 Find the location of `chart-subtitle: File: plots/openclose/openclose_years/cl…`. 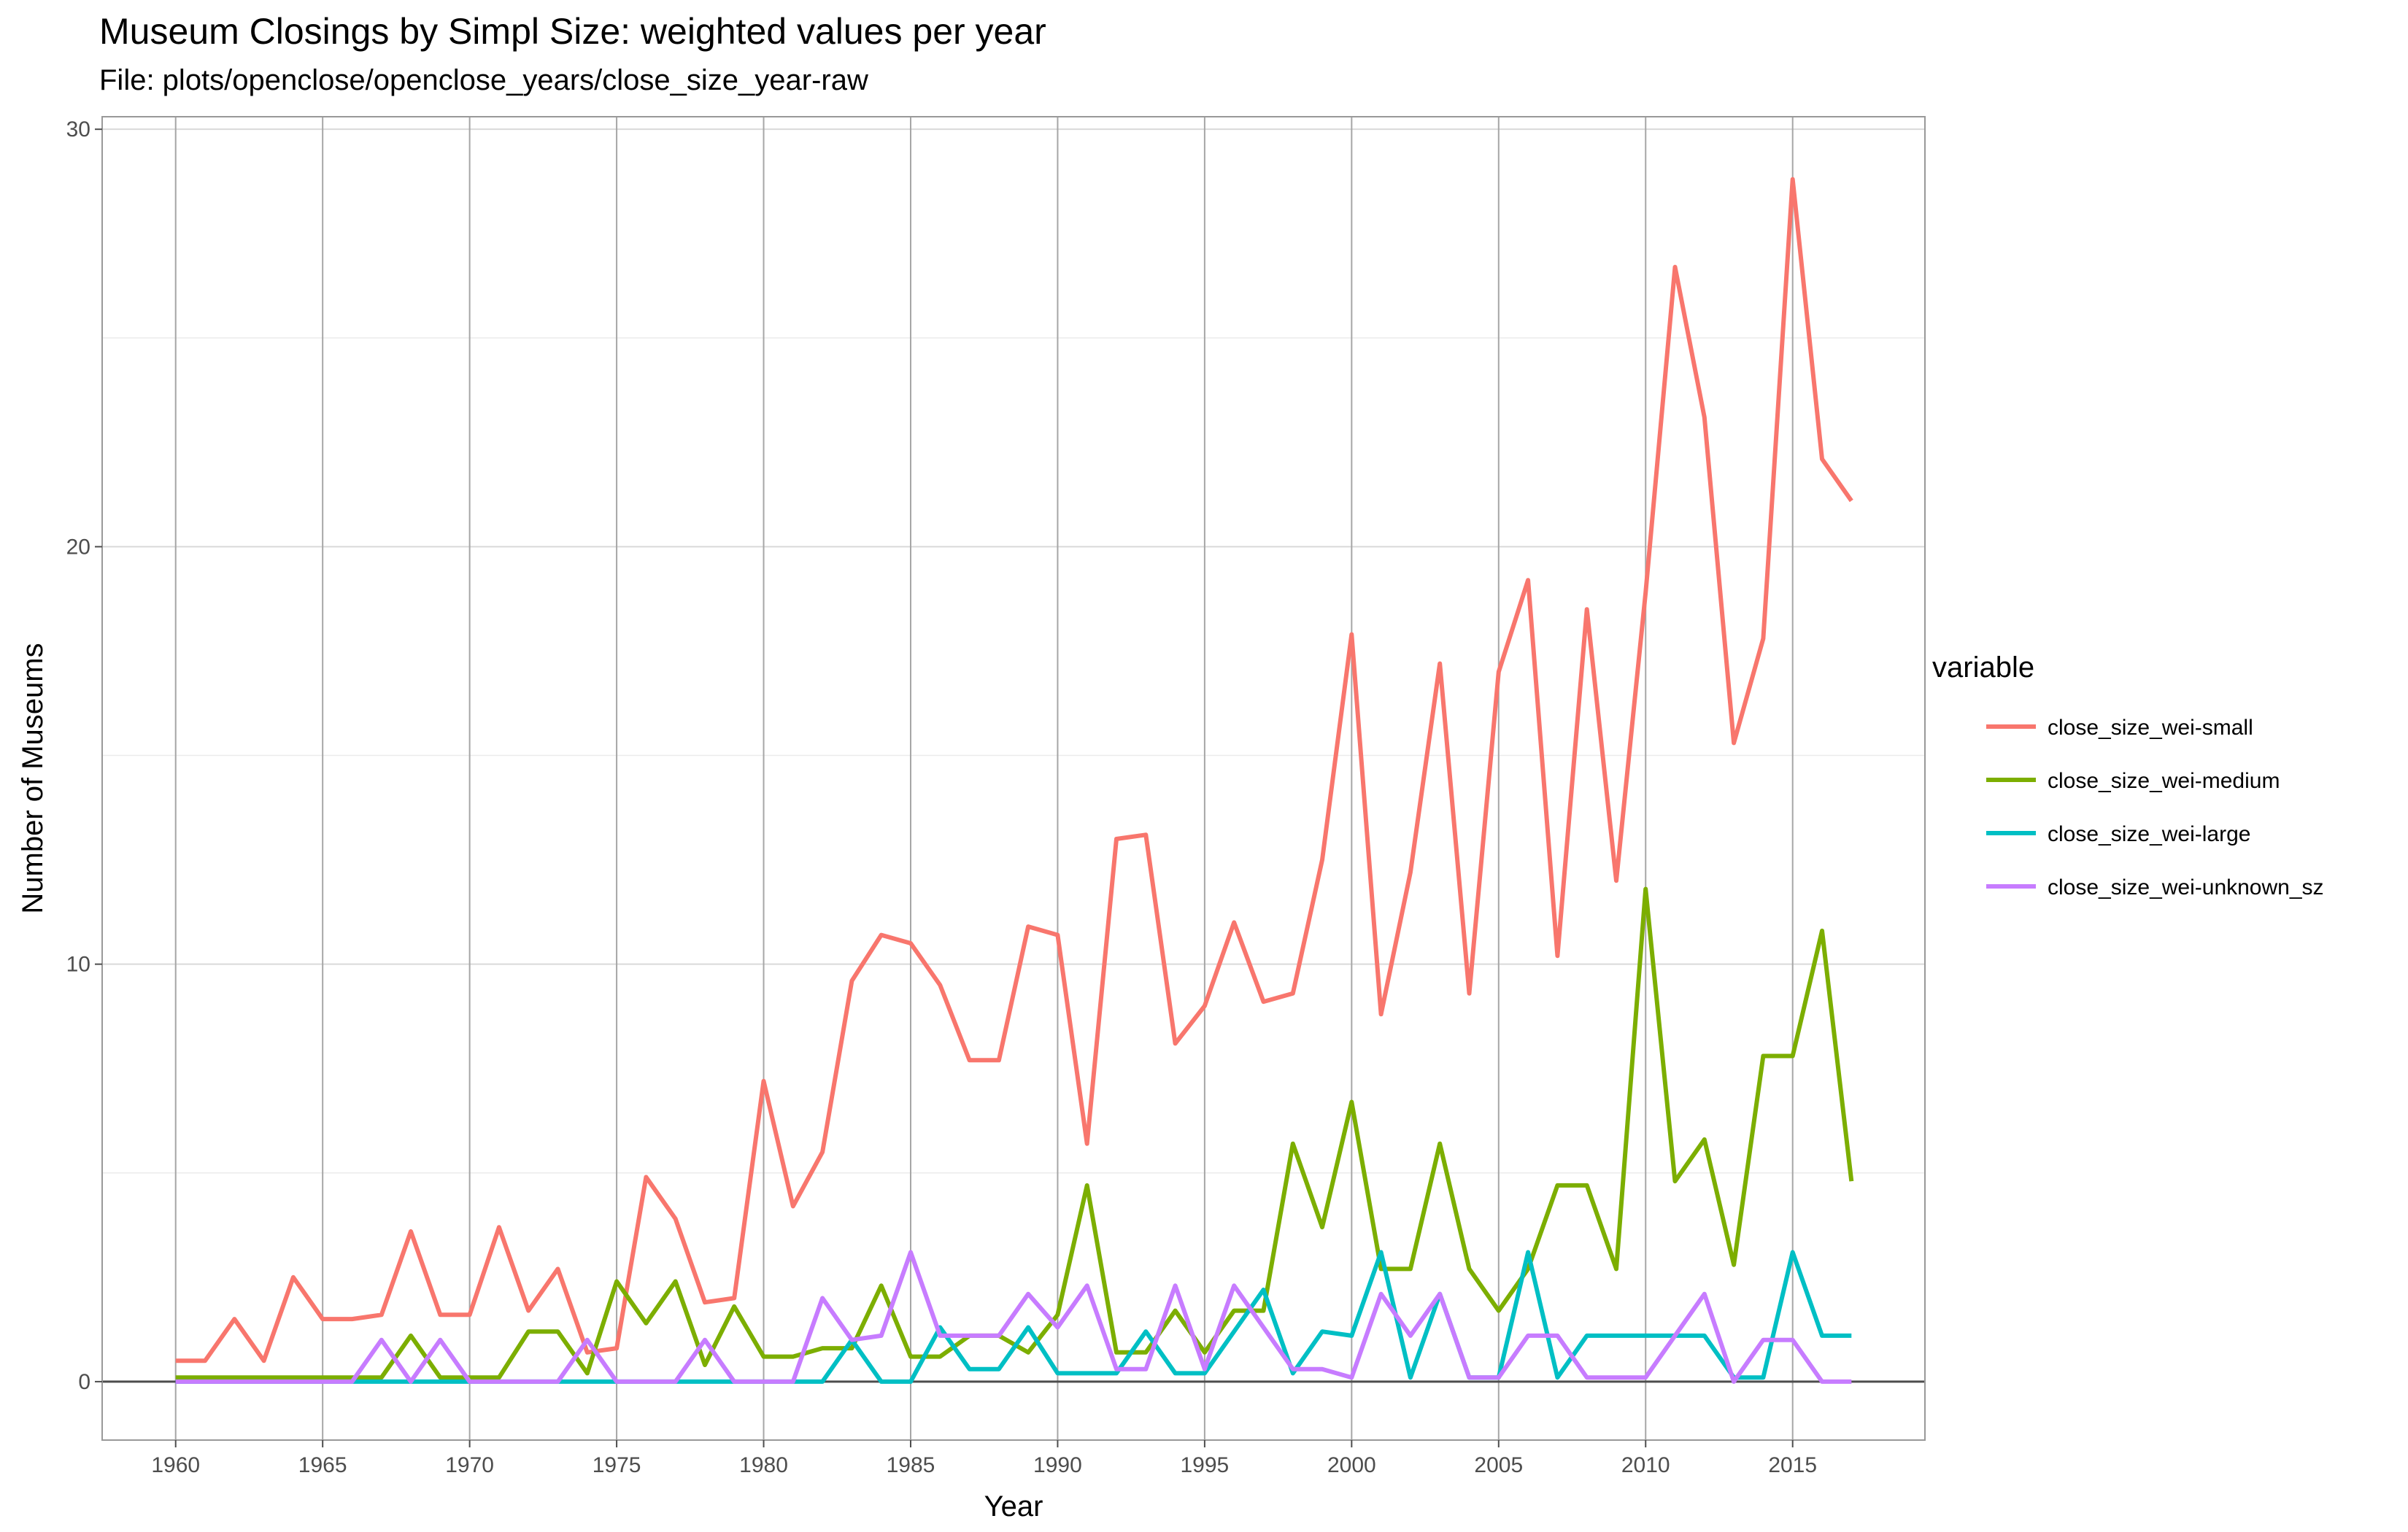

chart-subtitle: File: plots/openclose/openclose_years/cl… is located at coordinates (483, 80).